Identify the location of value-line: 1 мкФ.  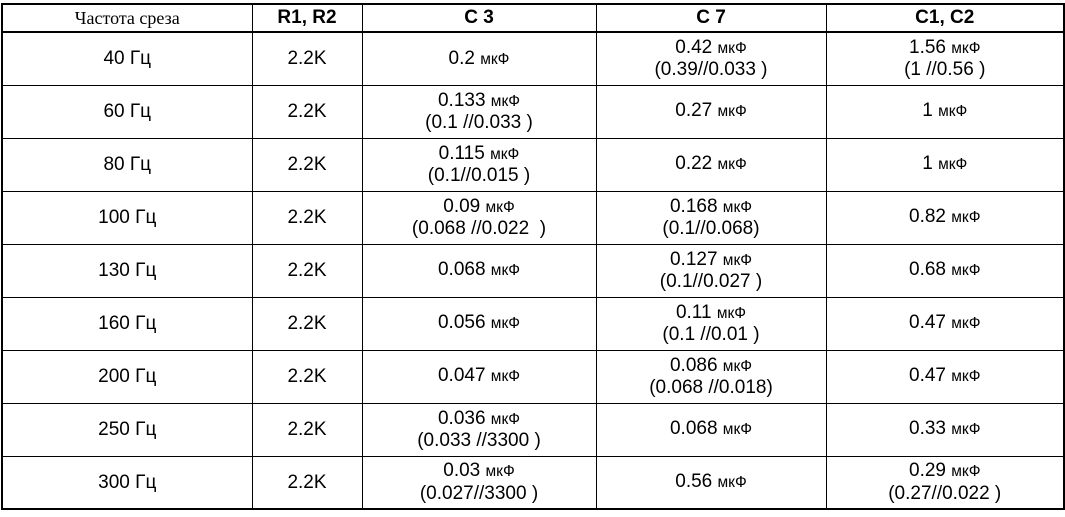
(945, 111).